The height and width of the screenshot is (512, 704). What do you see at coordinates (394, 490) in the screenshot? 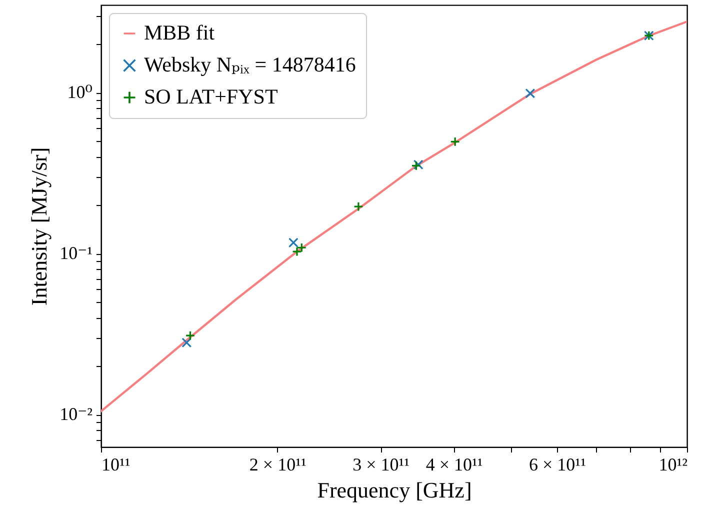
I see `x-axis-title: Frequency [GHz]` at bounding box center [394, 490].